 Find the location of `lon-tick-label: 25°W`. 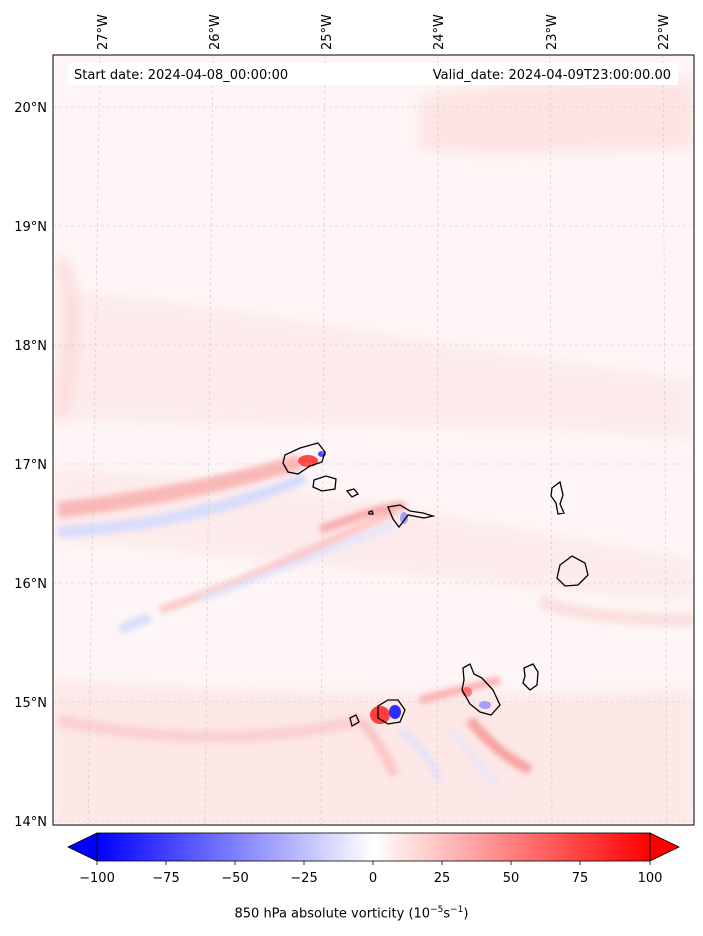

lon-tick-label: 25°W is located at coordinates (327, 32).